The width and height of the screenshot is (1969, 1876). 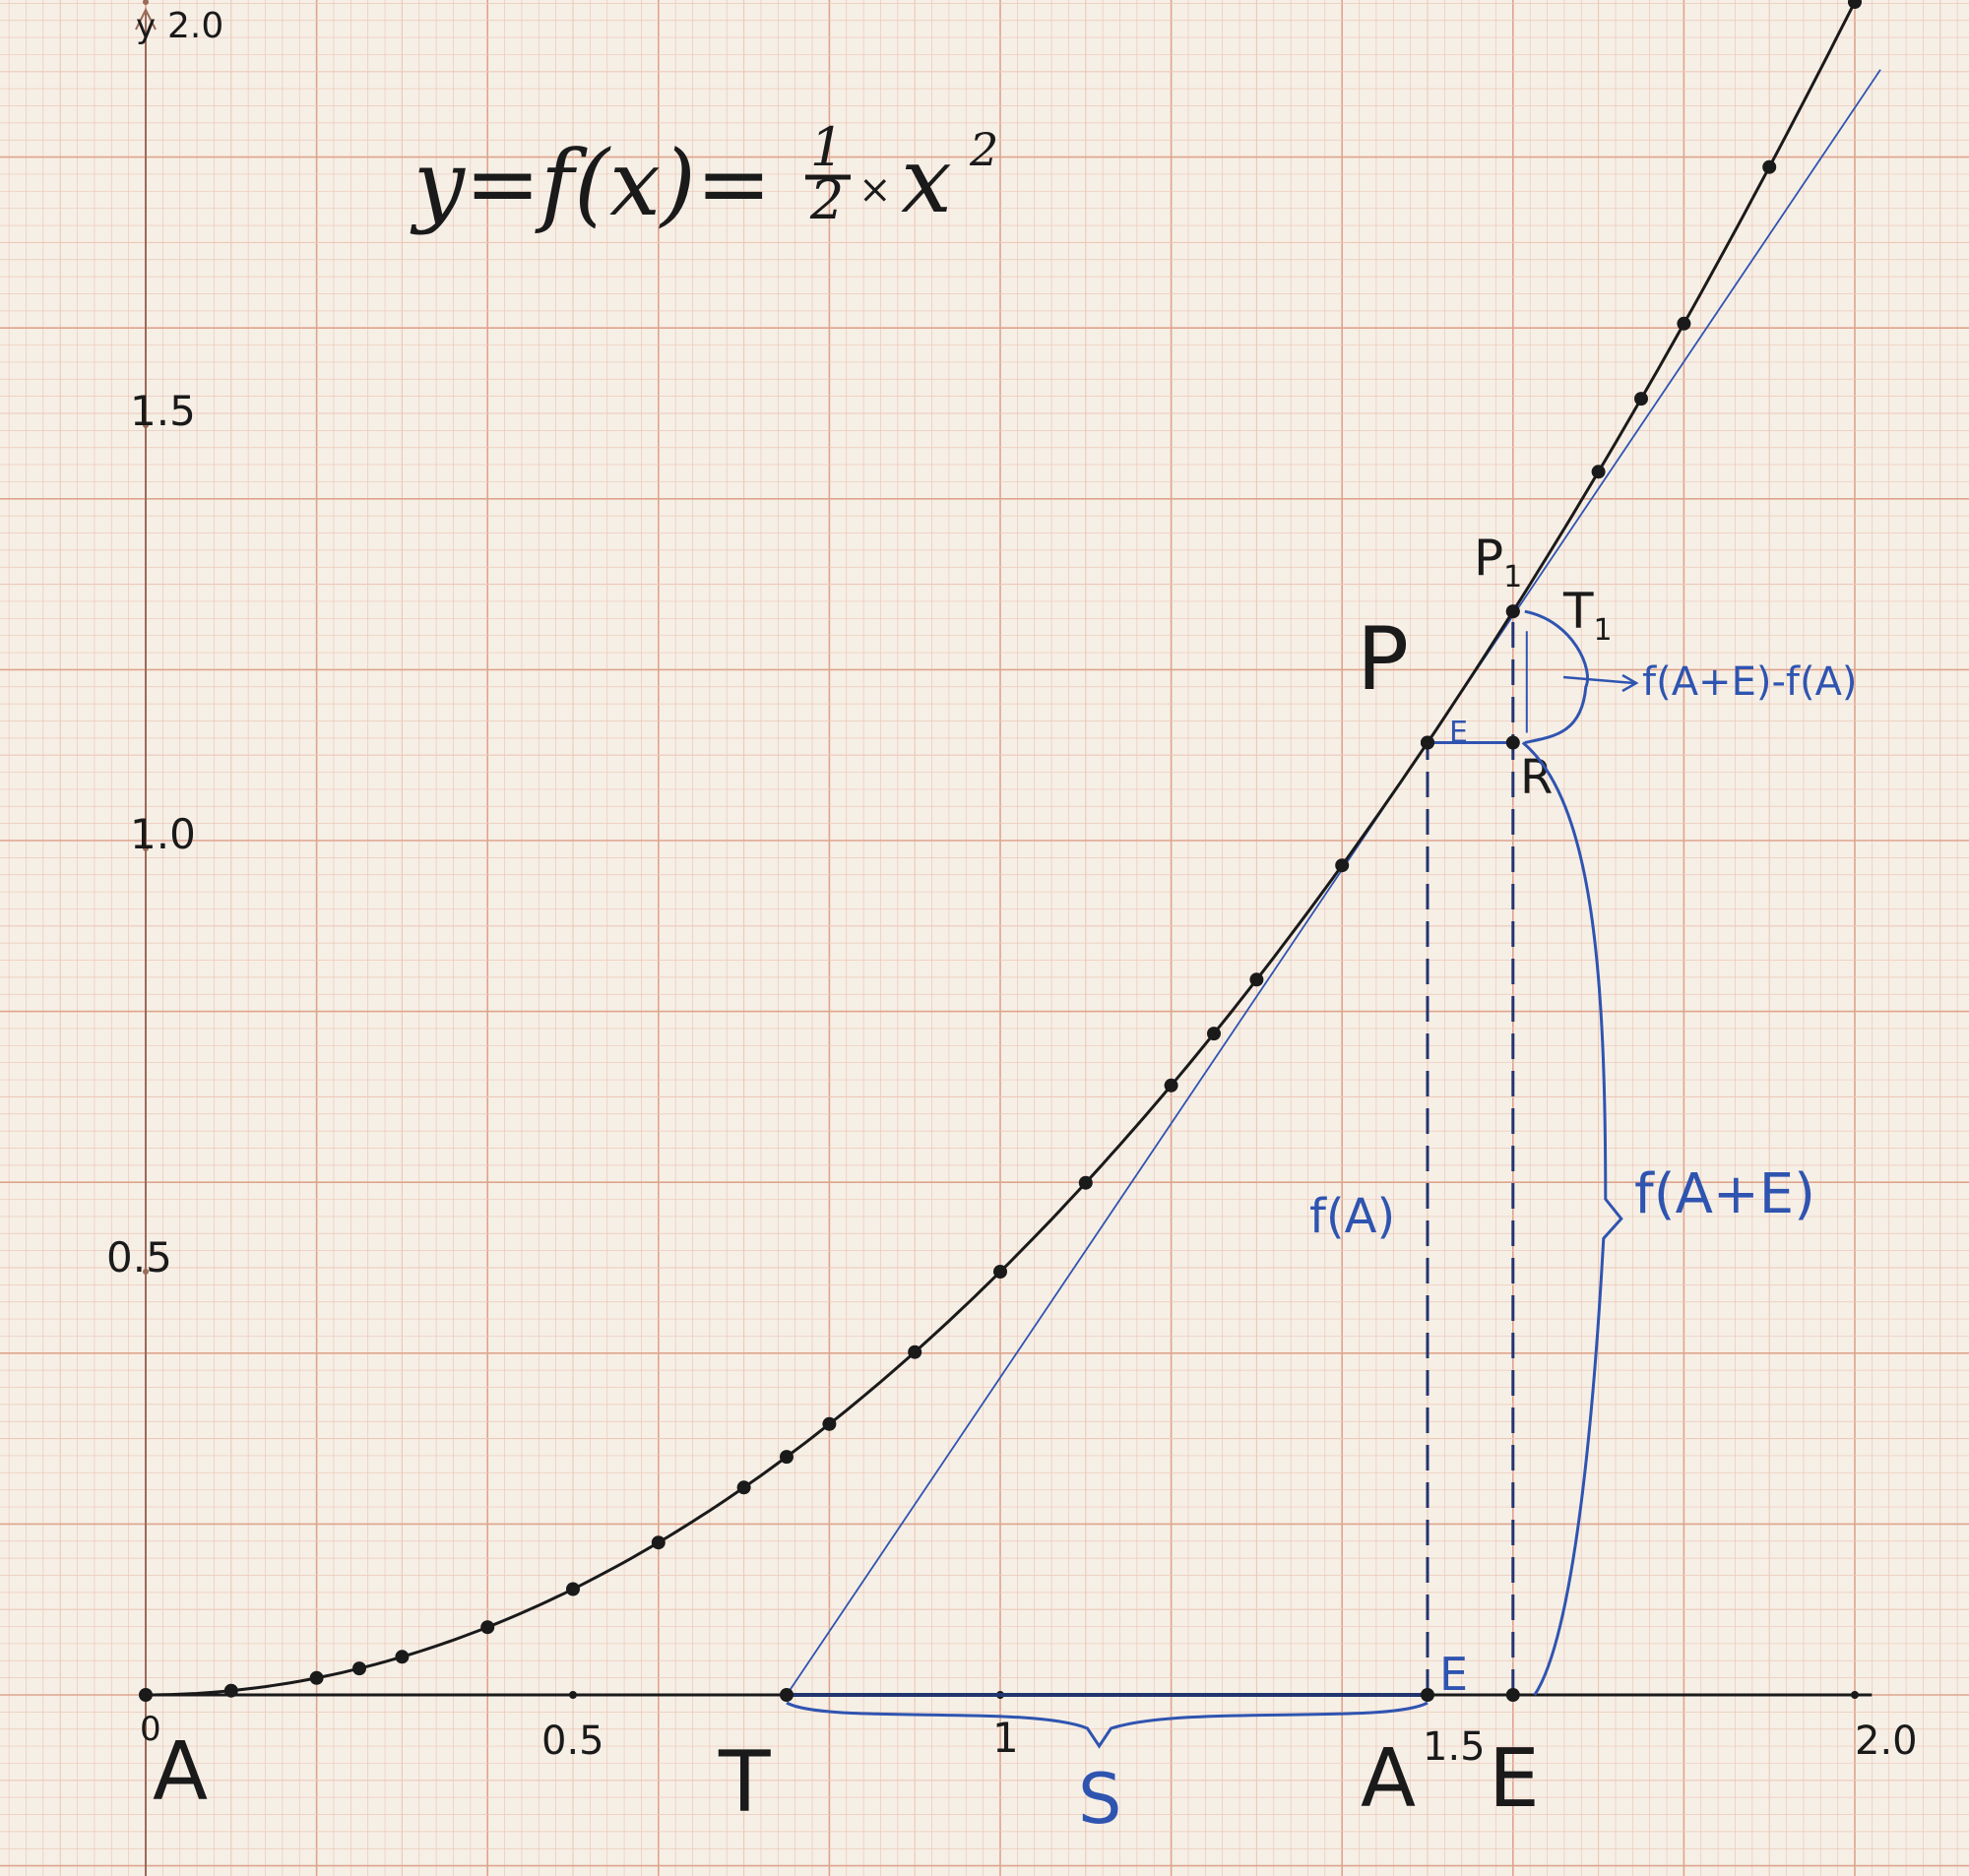 I want to click on y-axis-arrow, so click(x=146, y=19).